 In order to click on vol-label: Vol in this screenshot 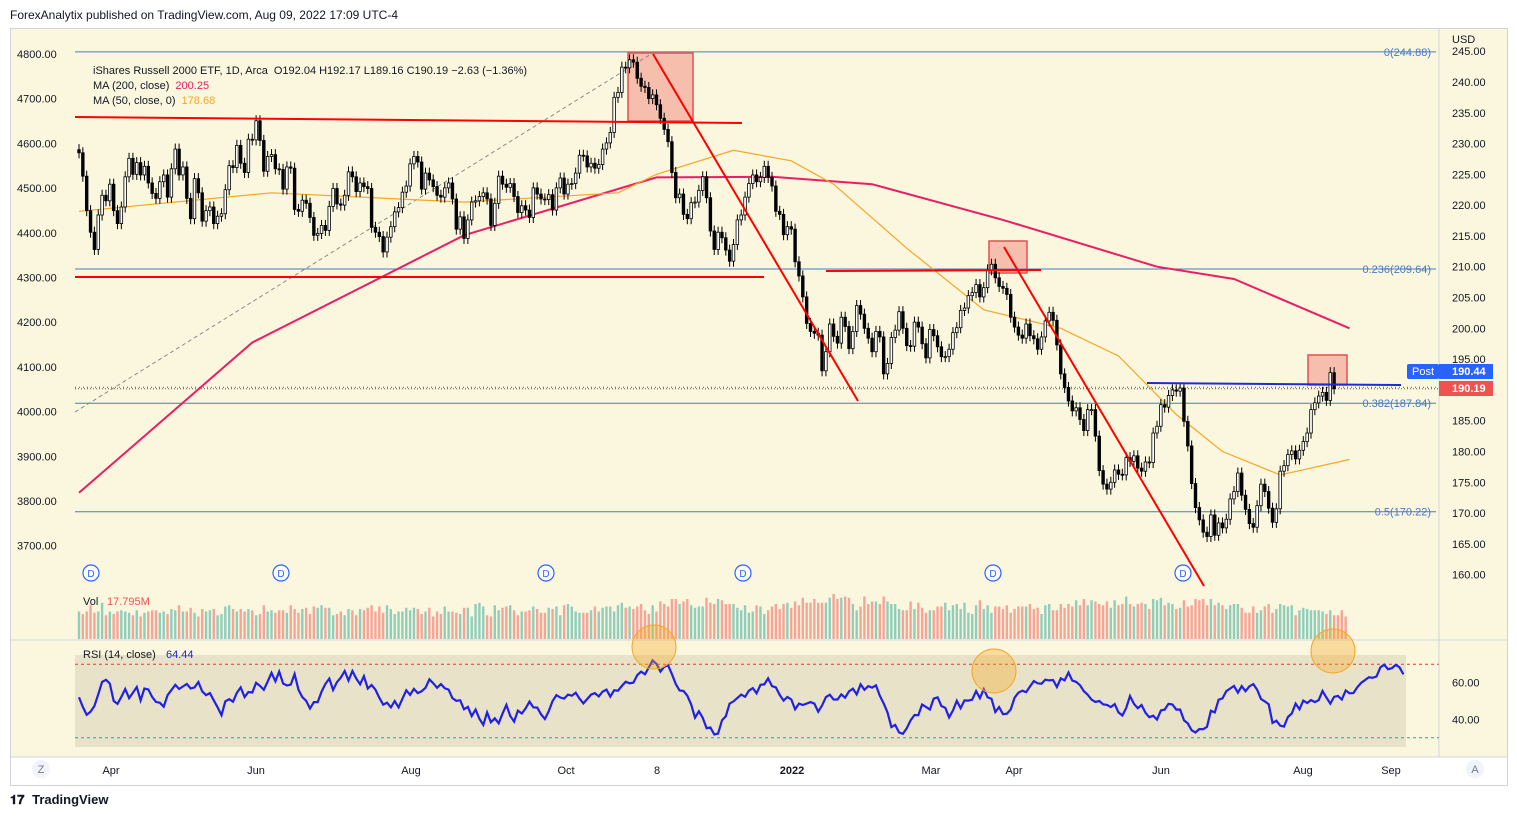, I will do `click(90, 602)`.